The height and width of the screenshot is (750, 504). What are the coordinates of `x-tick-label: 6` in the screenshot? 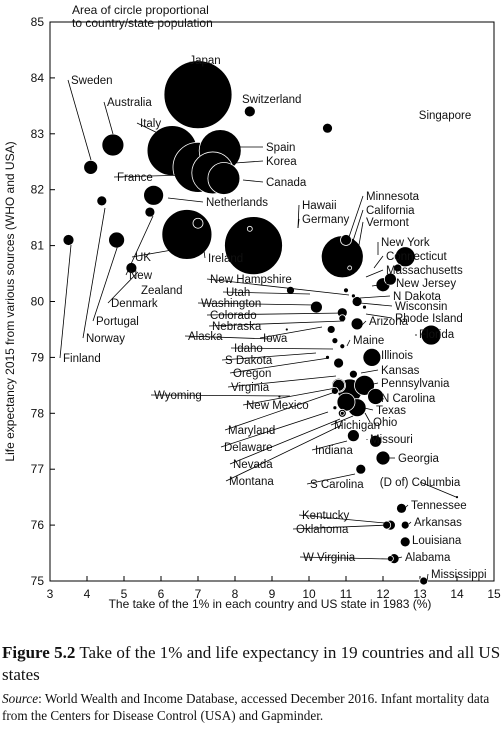 It's located at (161, 594).